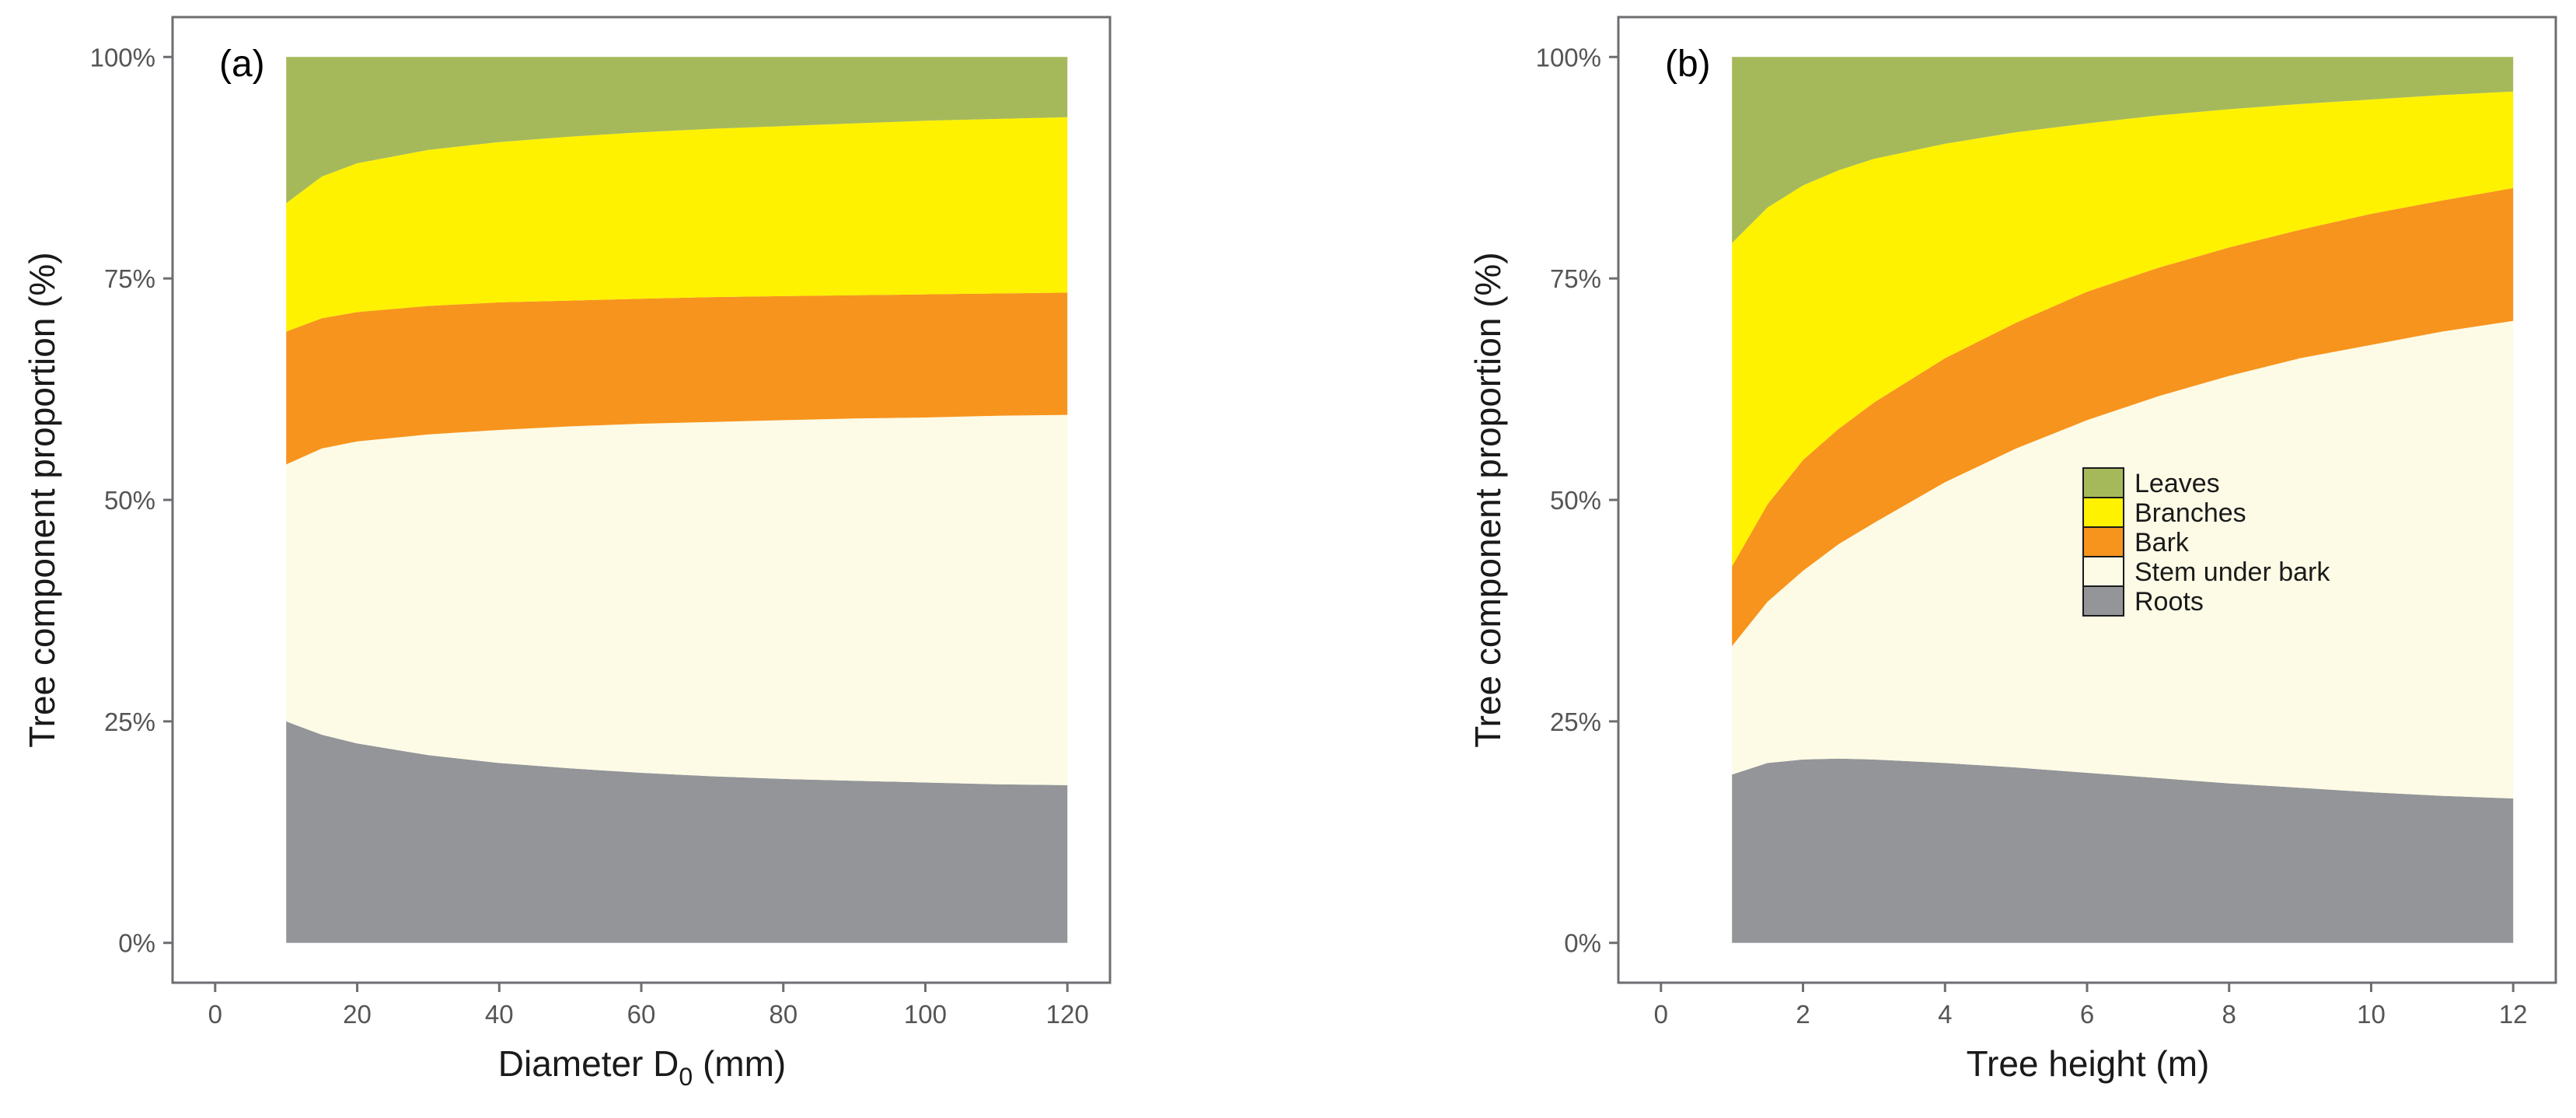 This screenshot has height=1118, width=2576. What do you see at coordinates (2103, 541) in the screenshot?
I see `legend-swatch-bark` at bounding box center [2103, 541].